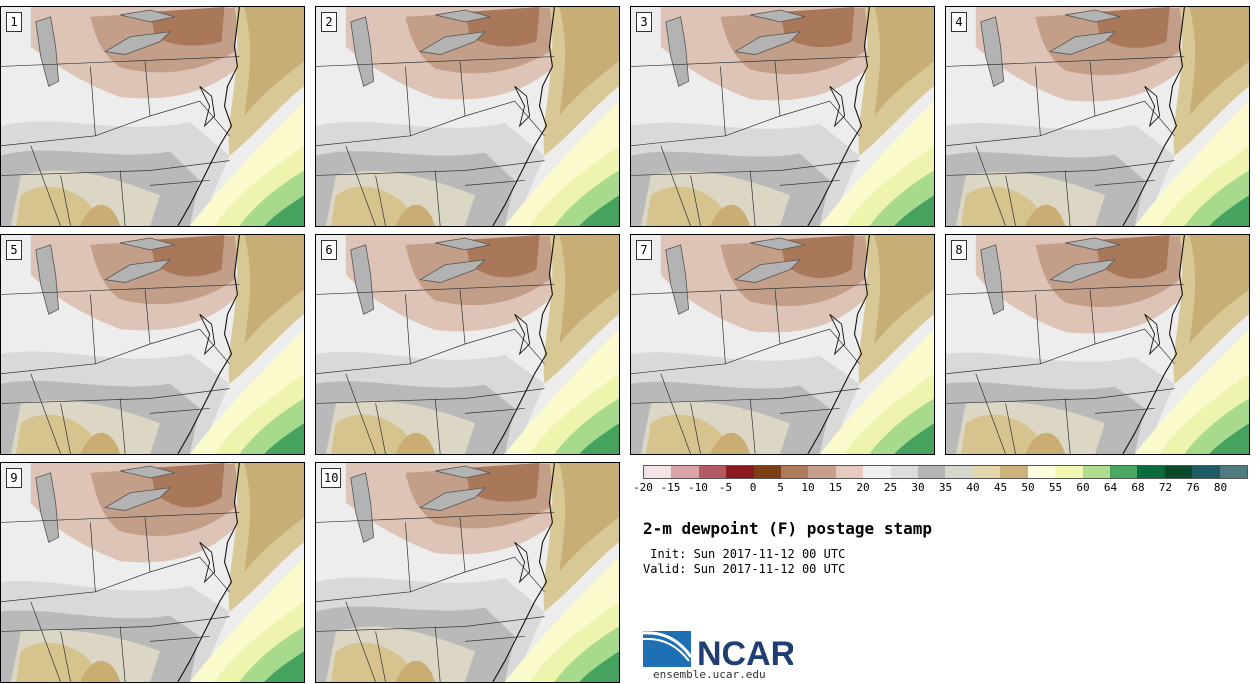  Describe the element at coordinates (725, 487) in the screenshot. I see `colorbar-tick-label: -5` at that location.